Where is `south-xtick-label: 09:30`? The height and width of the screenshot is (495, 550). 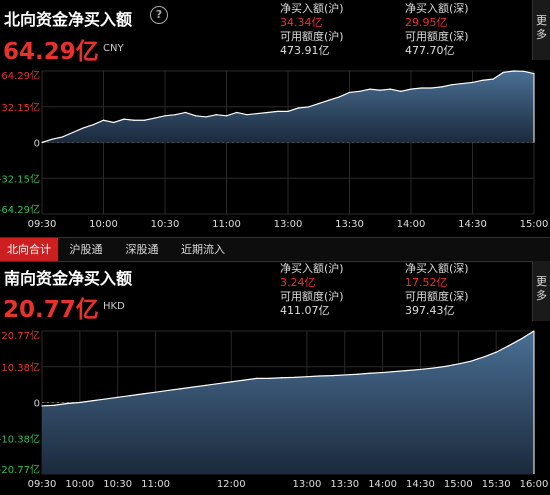 south-xtick-label: 09:30 is located at coordinates (42, 484).